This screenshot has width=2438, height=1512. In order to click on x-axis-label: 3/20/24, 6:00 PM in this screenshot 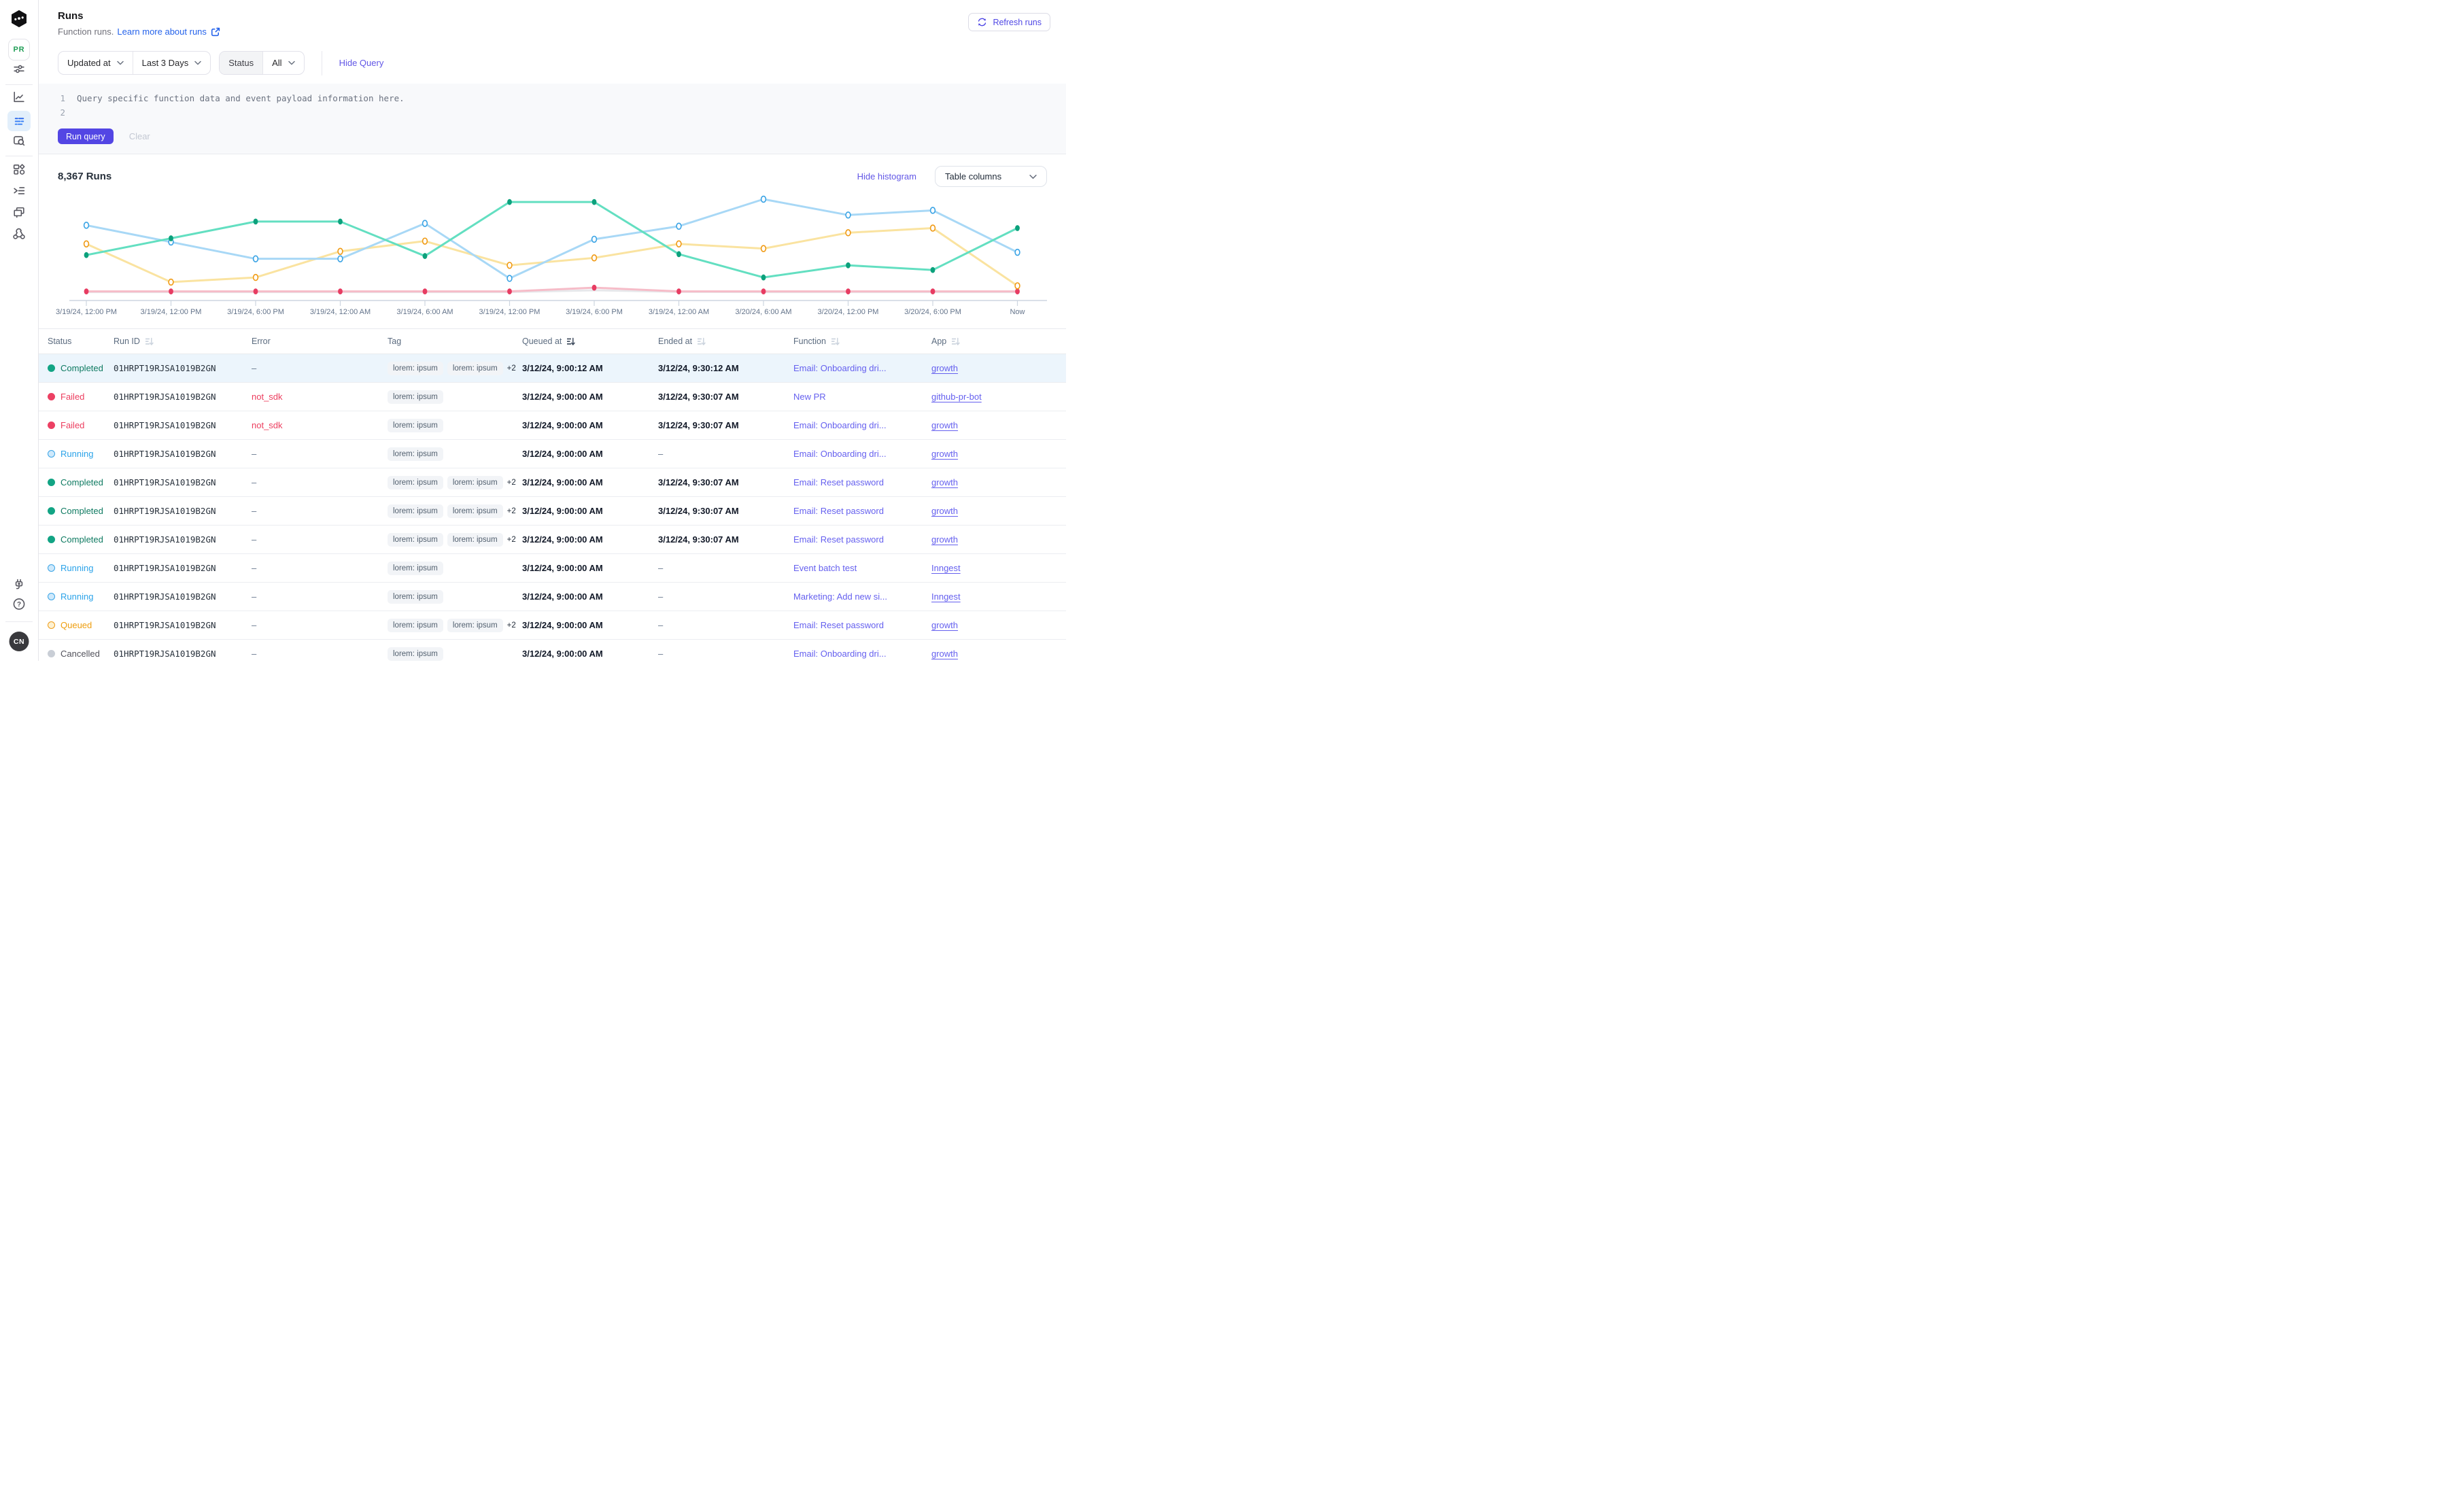, I will do `click(932, 312)`.